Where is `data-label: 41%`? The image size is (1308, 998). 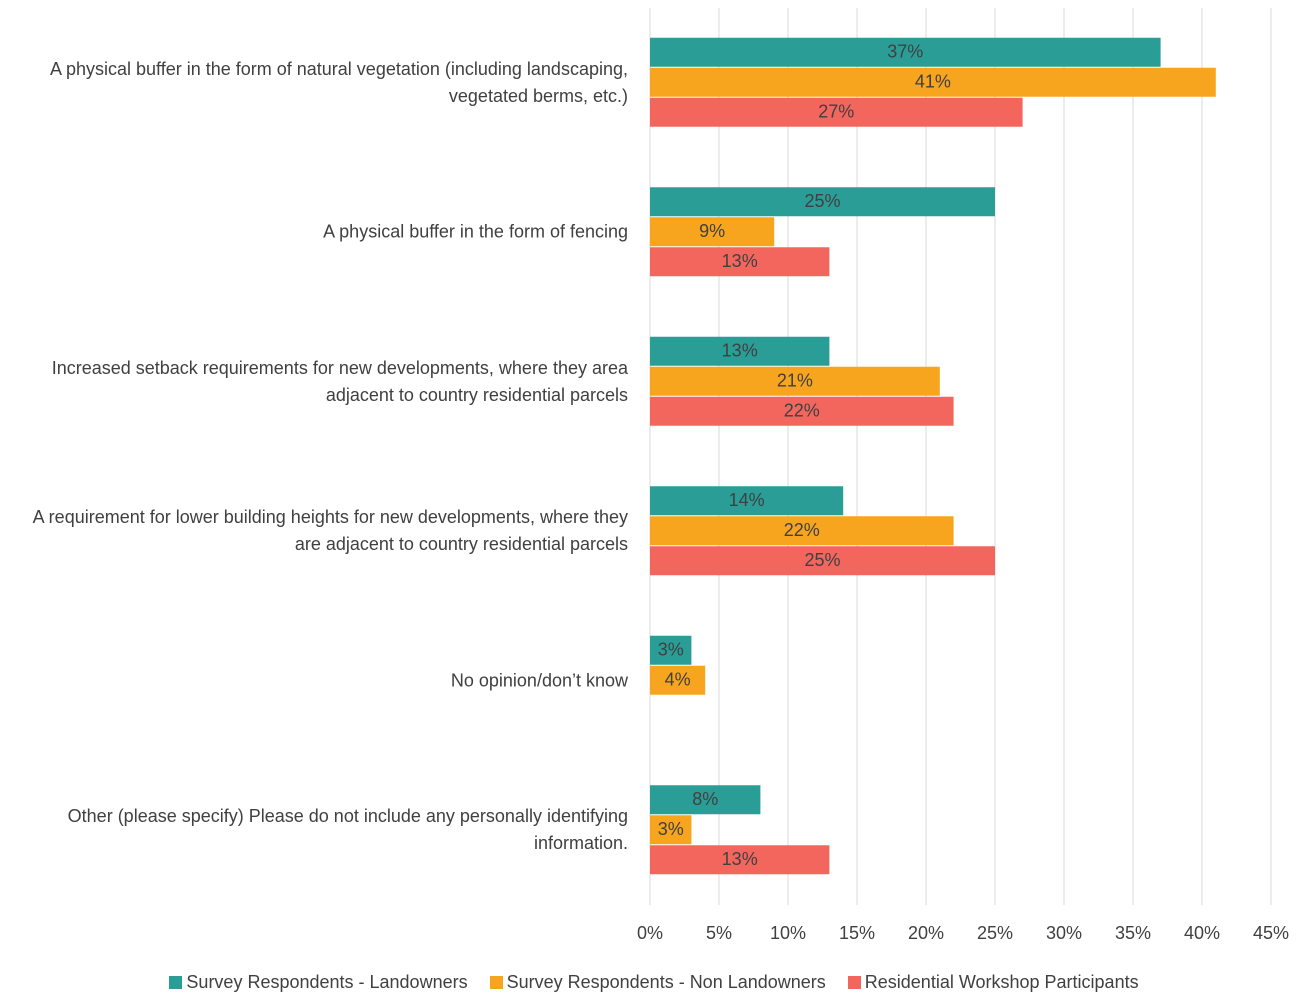
data-label: 41% is located at coordinates (933, 82).